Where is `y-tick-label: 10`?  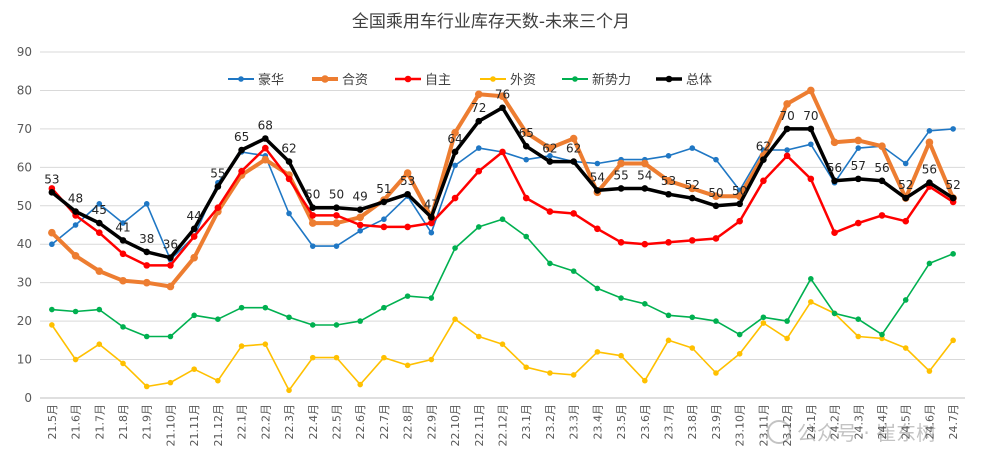 y-tick-label: 10 is located at coordinates (24, 360).